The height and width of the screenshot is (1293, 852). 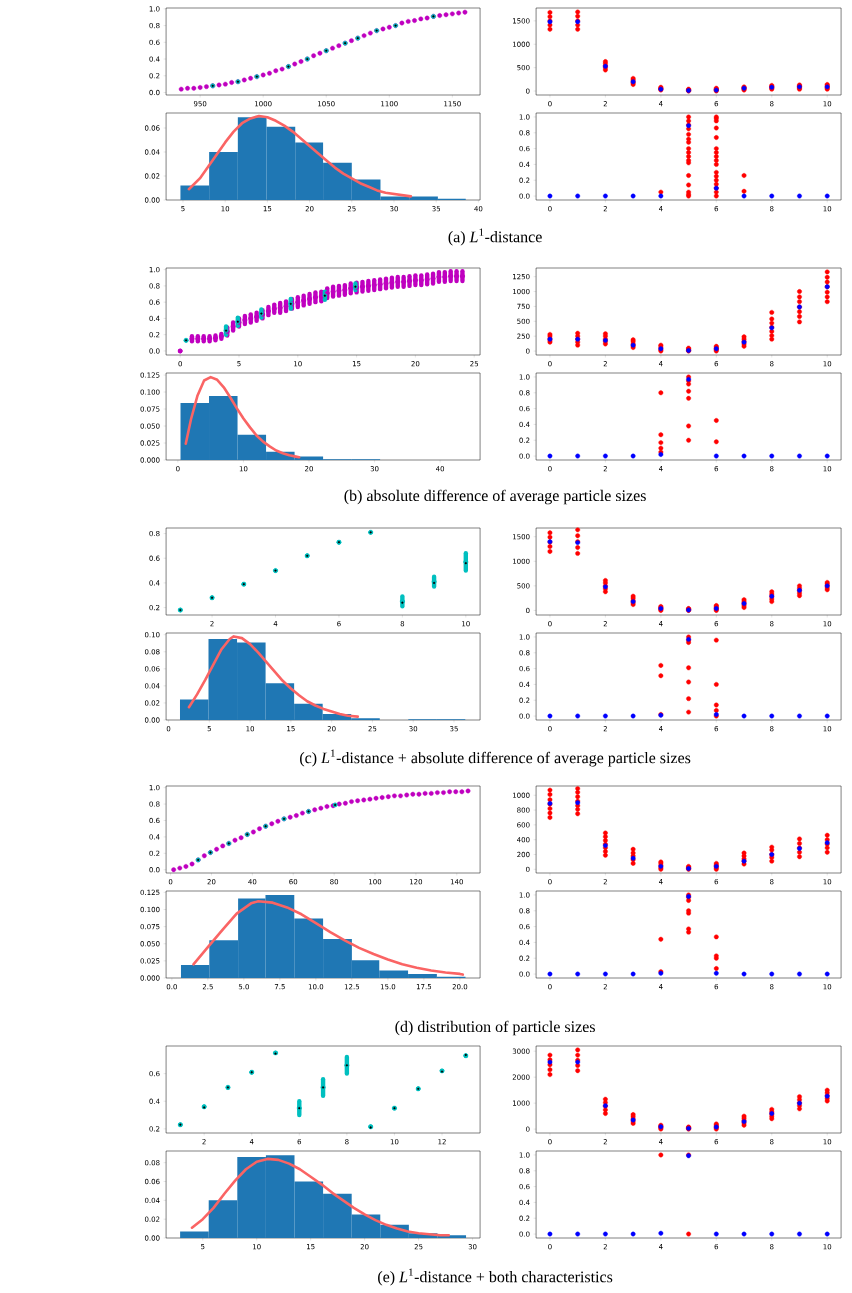 What do you see at coordinates (495, 1277) in the screenshot?
I see `text: (e) L$^{1}$-distance + both characteristics` at bounding box center [495, 1277].